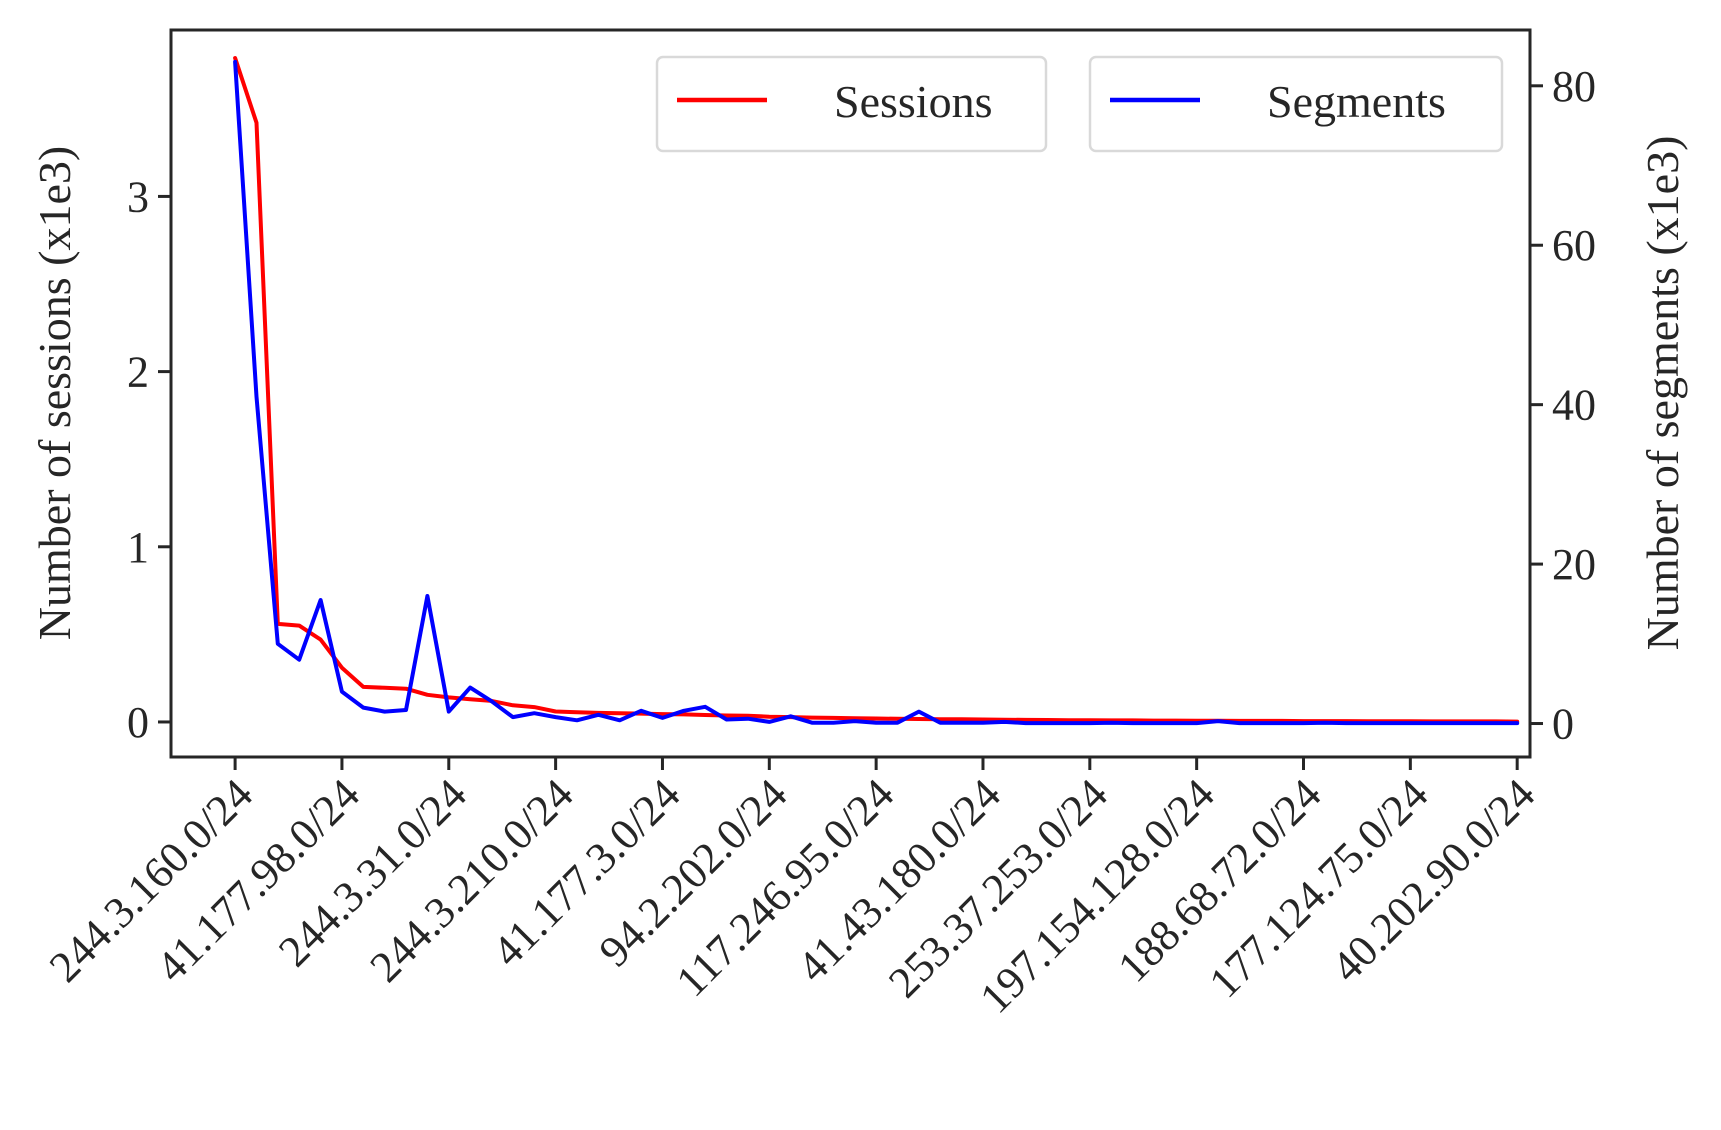 This screenshot has width=1721, height=1130. Describe the element at coordinates (138, 196) in the screenshot. I see `y-tick-label: 3` at that location.